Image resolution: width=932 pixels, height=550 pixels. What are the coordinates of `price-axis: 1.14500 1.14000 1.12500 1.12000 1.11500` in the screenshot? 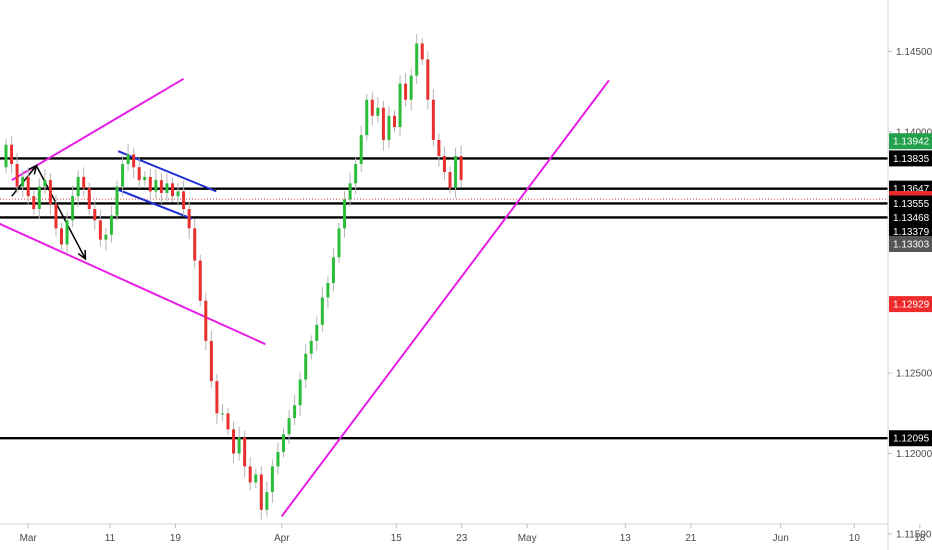 It's located at (910, 293).